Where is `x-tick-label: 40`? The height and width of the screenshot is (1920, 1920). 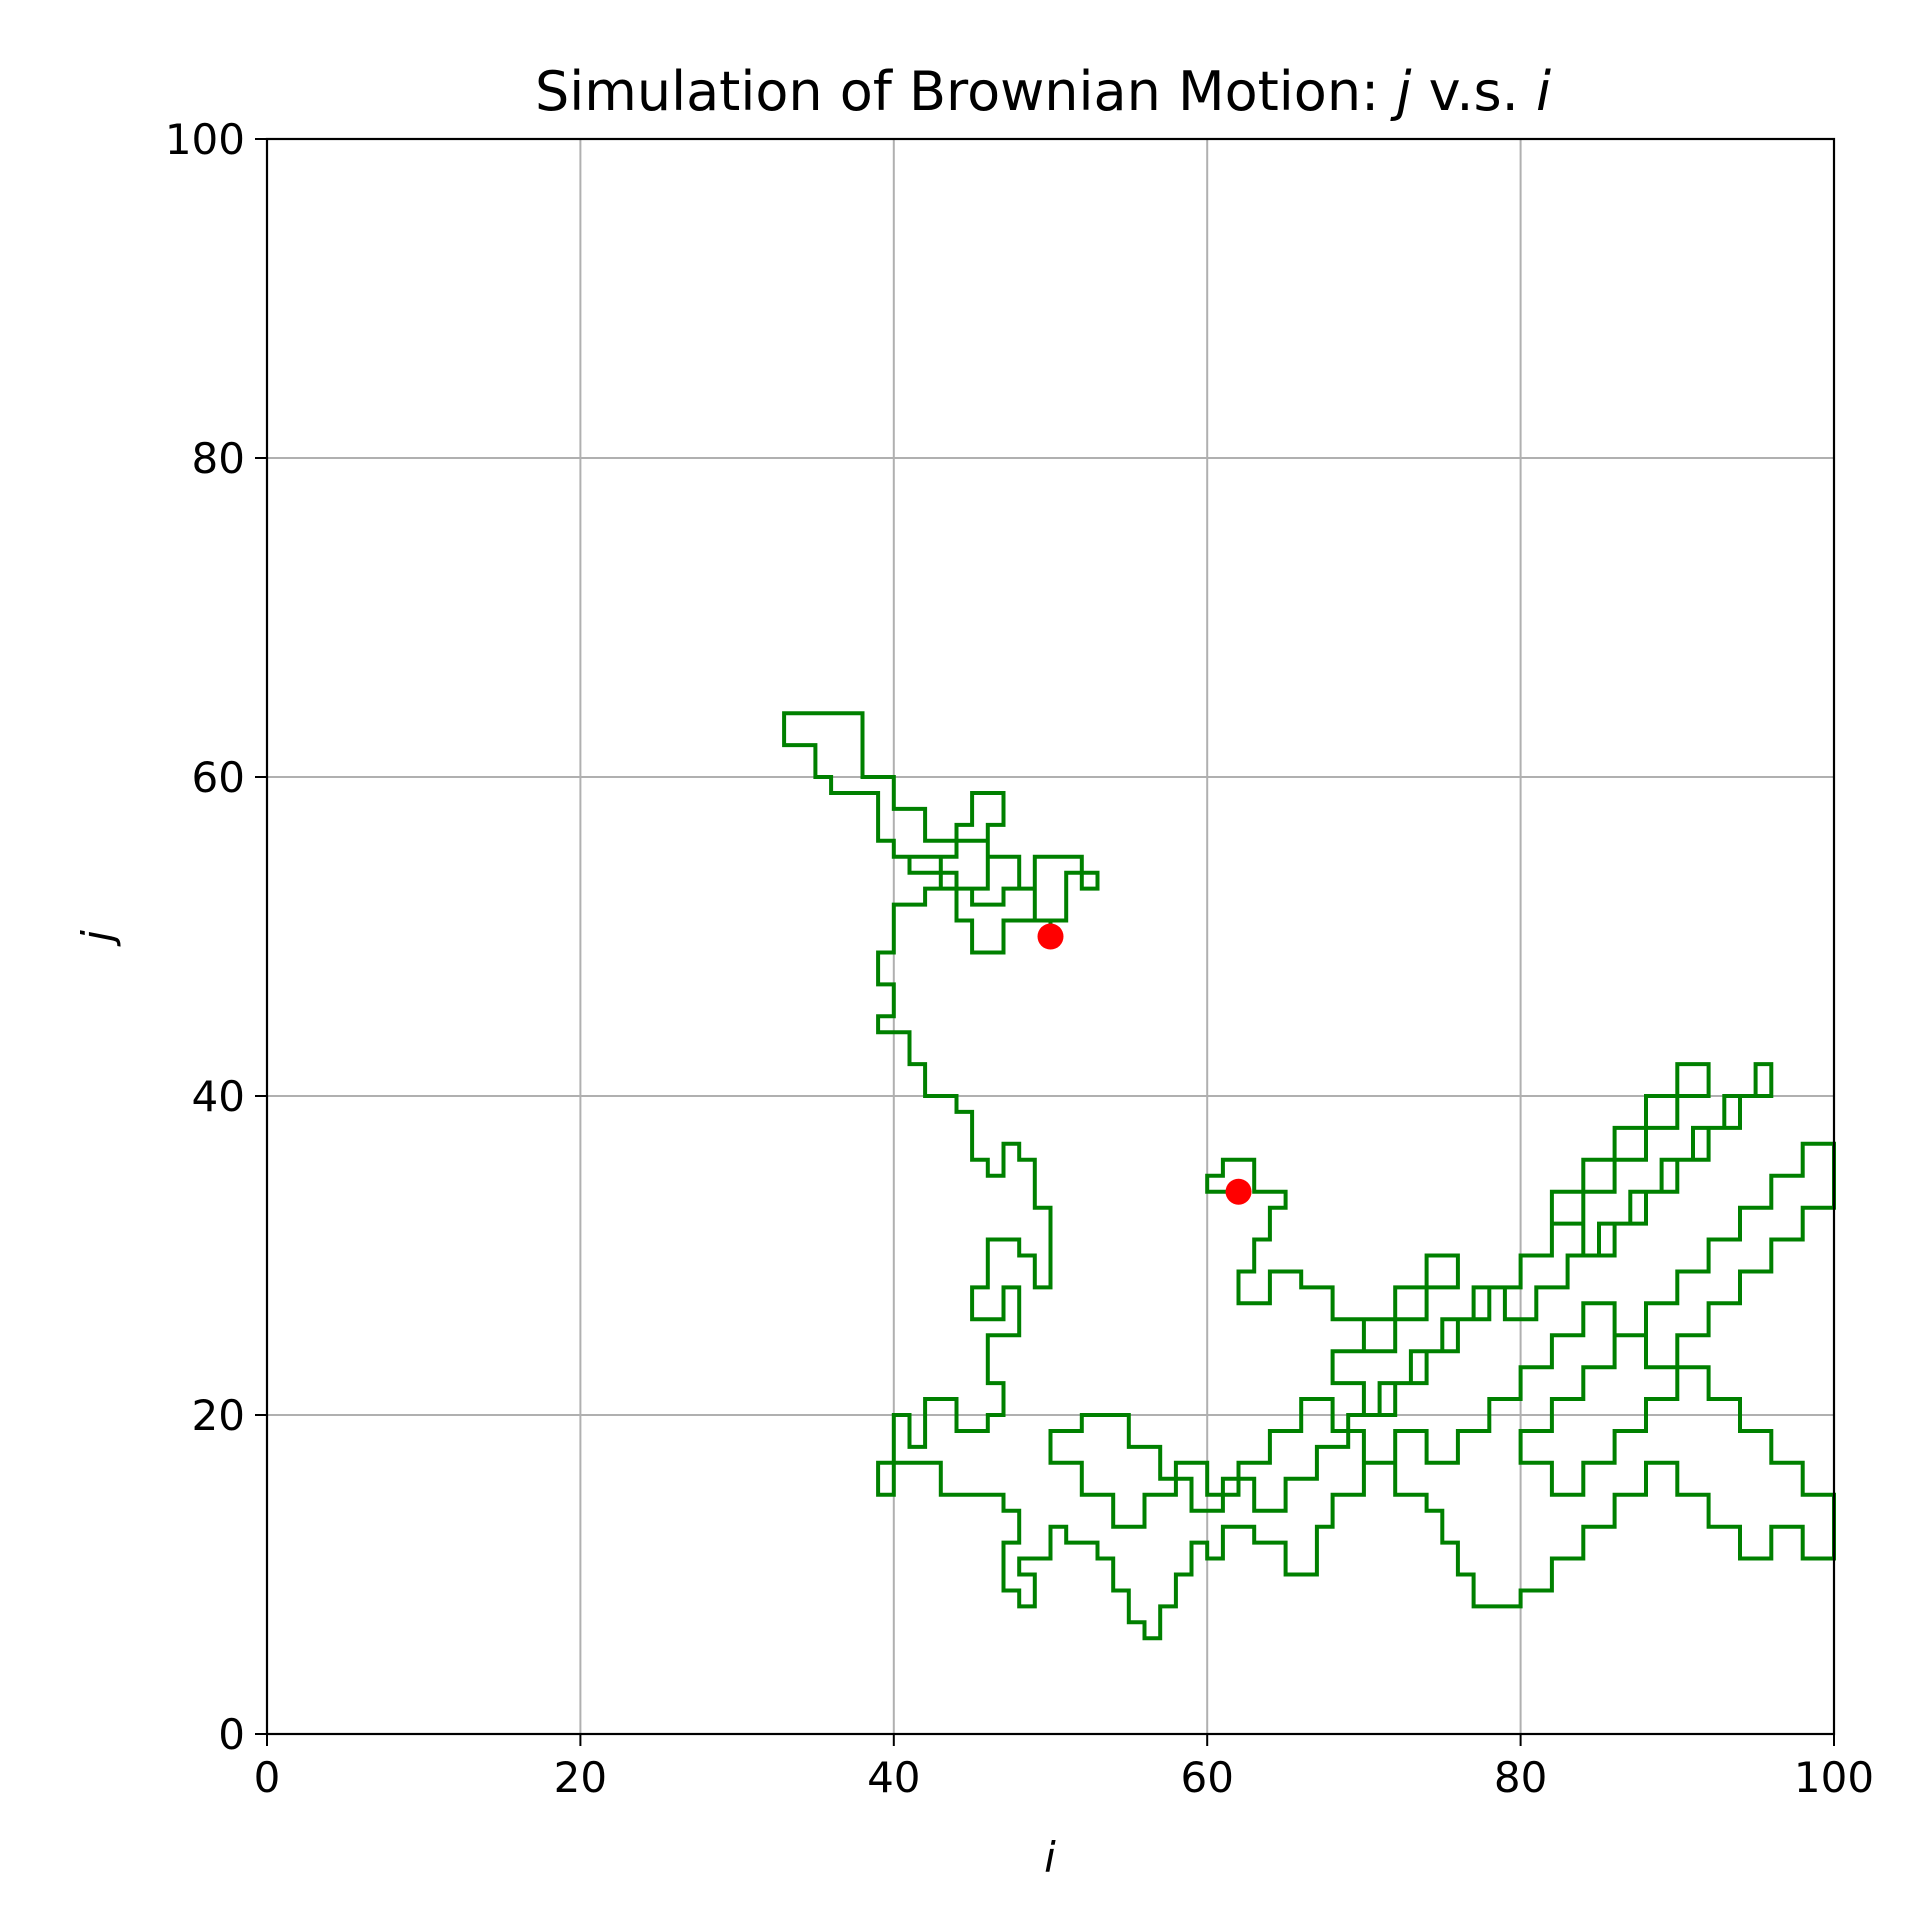 x-tick-label: 40 is located at coordinates (893, 1777).